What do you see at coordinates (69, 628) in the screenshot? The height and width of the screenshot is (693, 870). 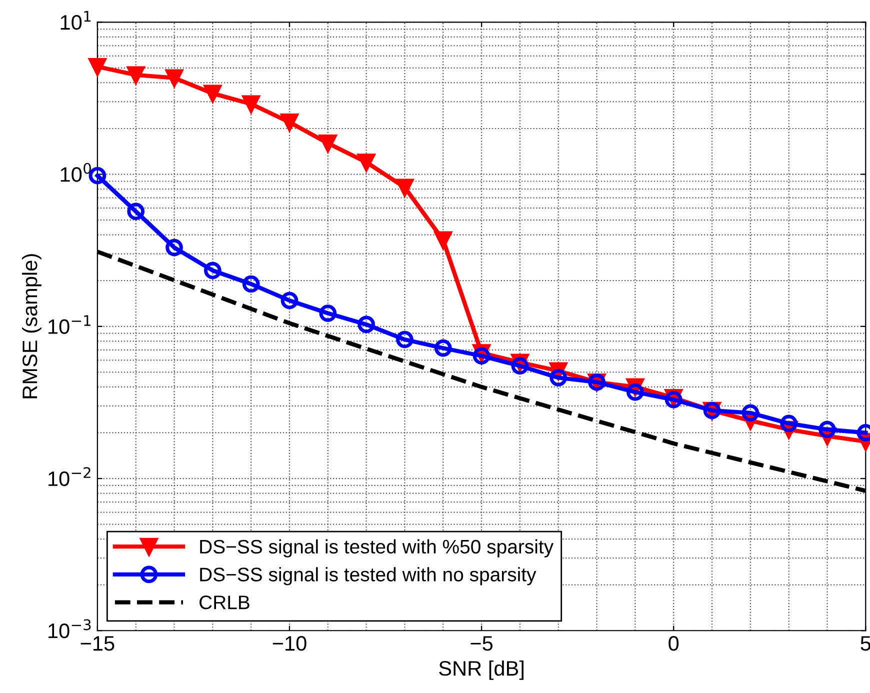 I see `y-tick-label: 10$^{−3}$` at bounding box center [69, 628].